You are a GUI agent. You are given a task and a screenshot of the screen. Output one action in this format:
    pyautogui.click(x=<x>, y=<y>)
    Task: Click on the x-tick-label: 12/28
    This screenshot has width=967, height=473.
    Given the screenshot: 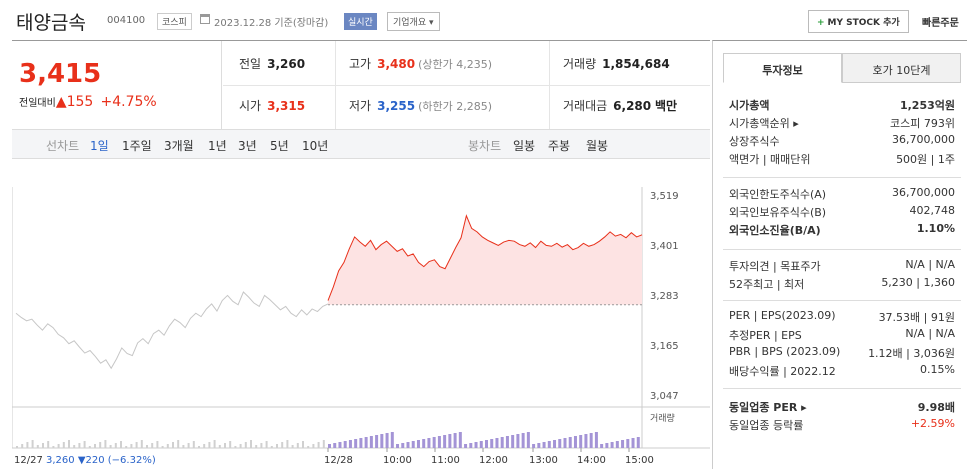 What is the action you would take?
    pyautogui.click(x=338, y=460)
    